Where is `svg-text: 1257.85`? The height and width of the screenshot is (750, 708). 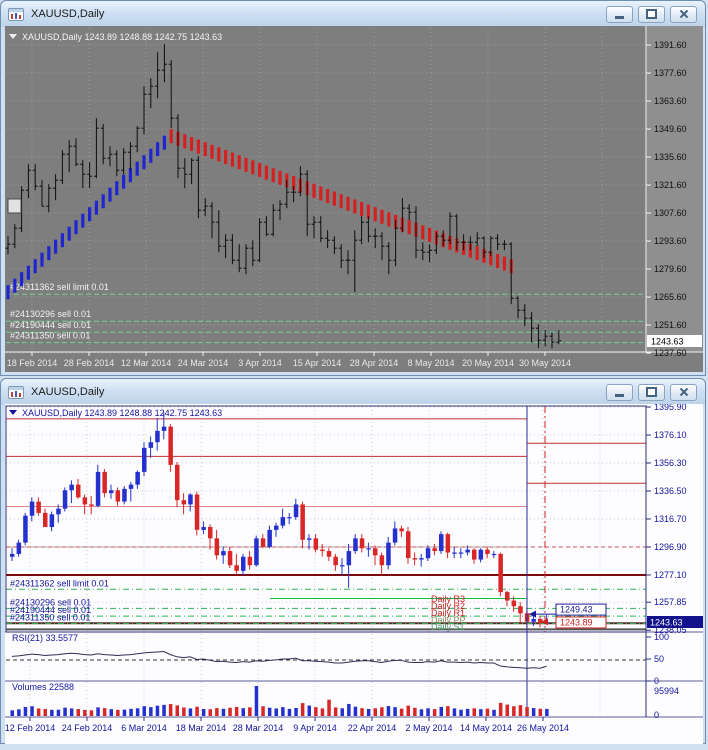 svg-text: 1257.85 is located at coordinates (670, 602).